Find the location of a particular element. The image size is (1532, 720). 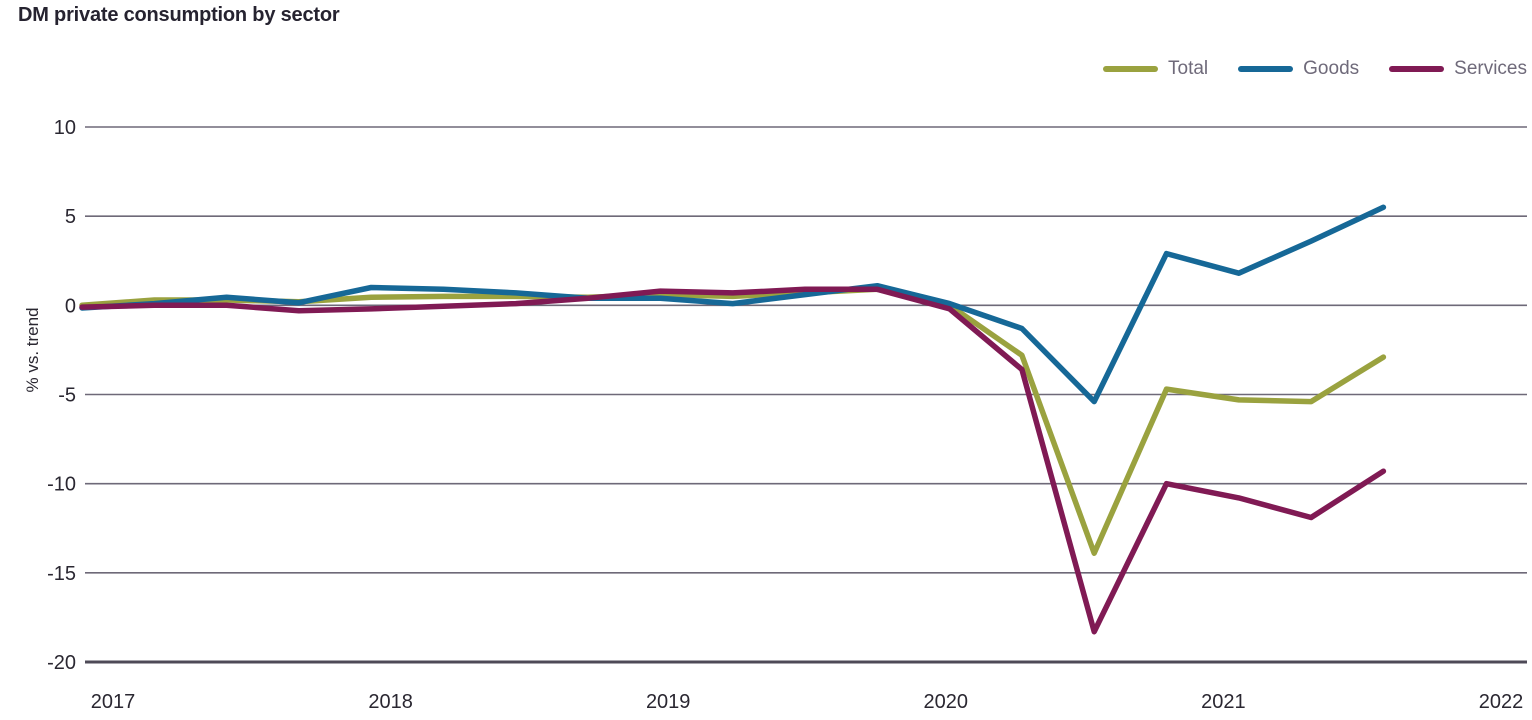

y-tick-label: 5 is located at coordinates (70, 217).